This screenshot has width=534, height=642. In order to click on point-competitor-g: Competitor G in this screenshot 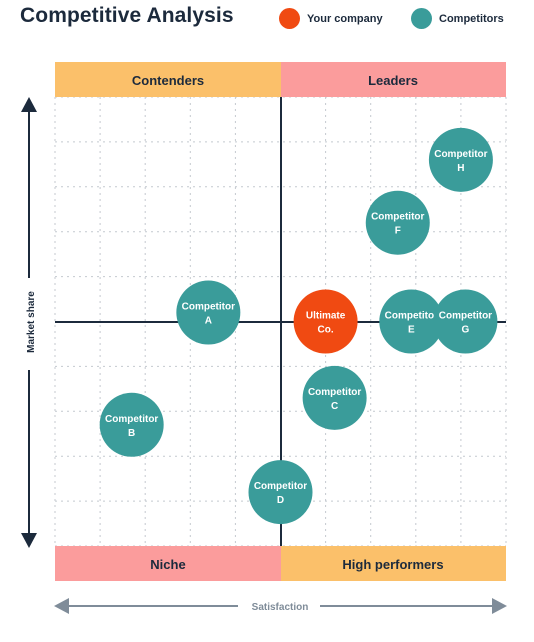, I will do `click(465, 321)`.